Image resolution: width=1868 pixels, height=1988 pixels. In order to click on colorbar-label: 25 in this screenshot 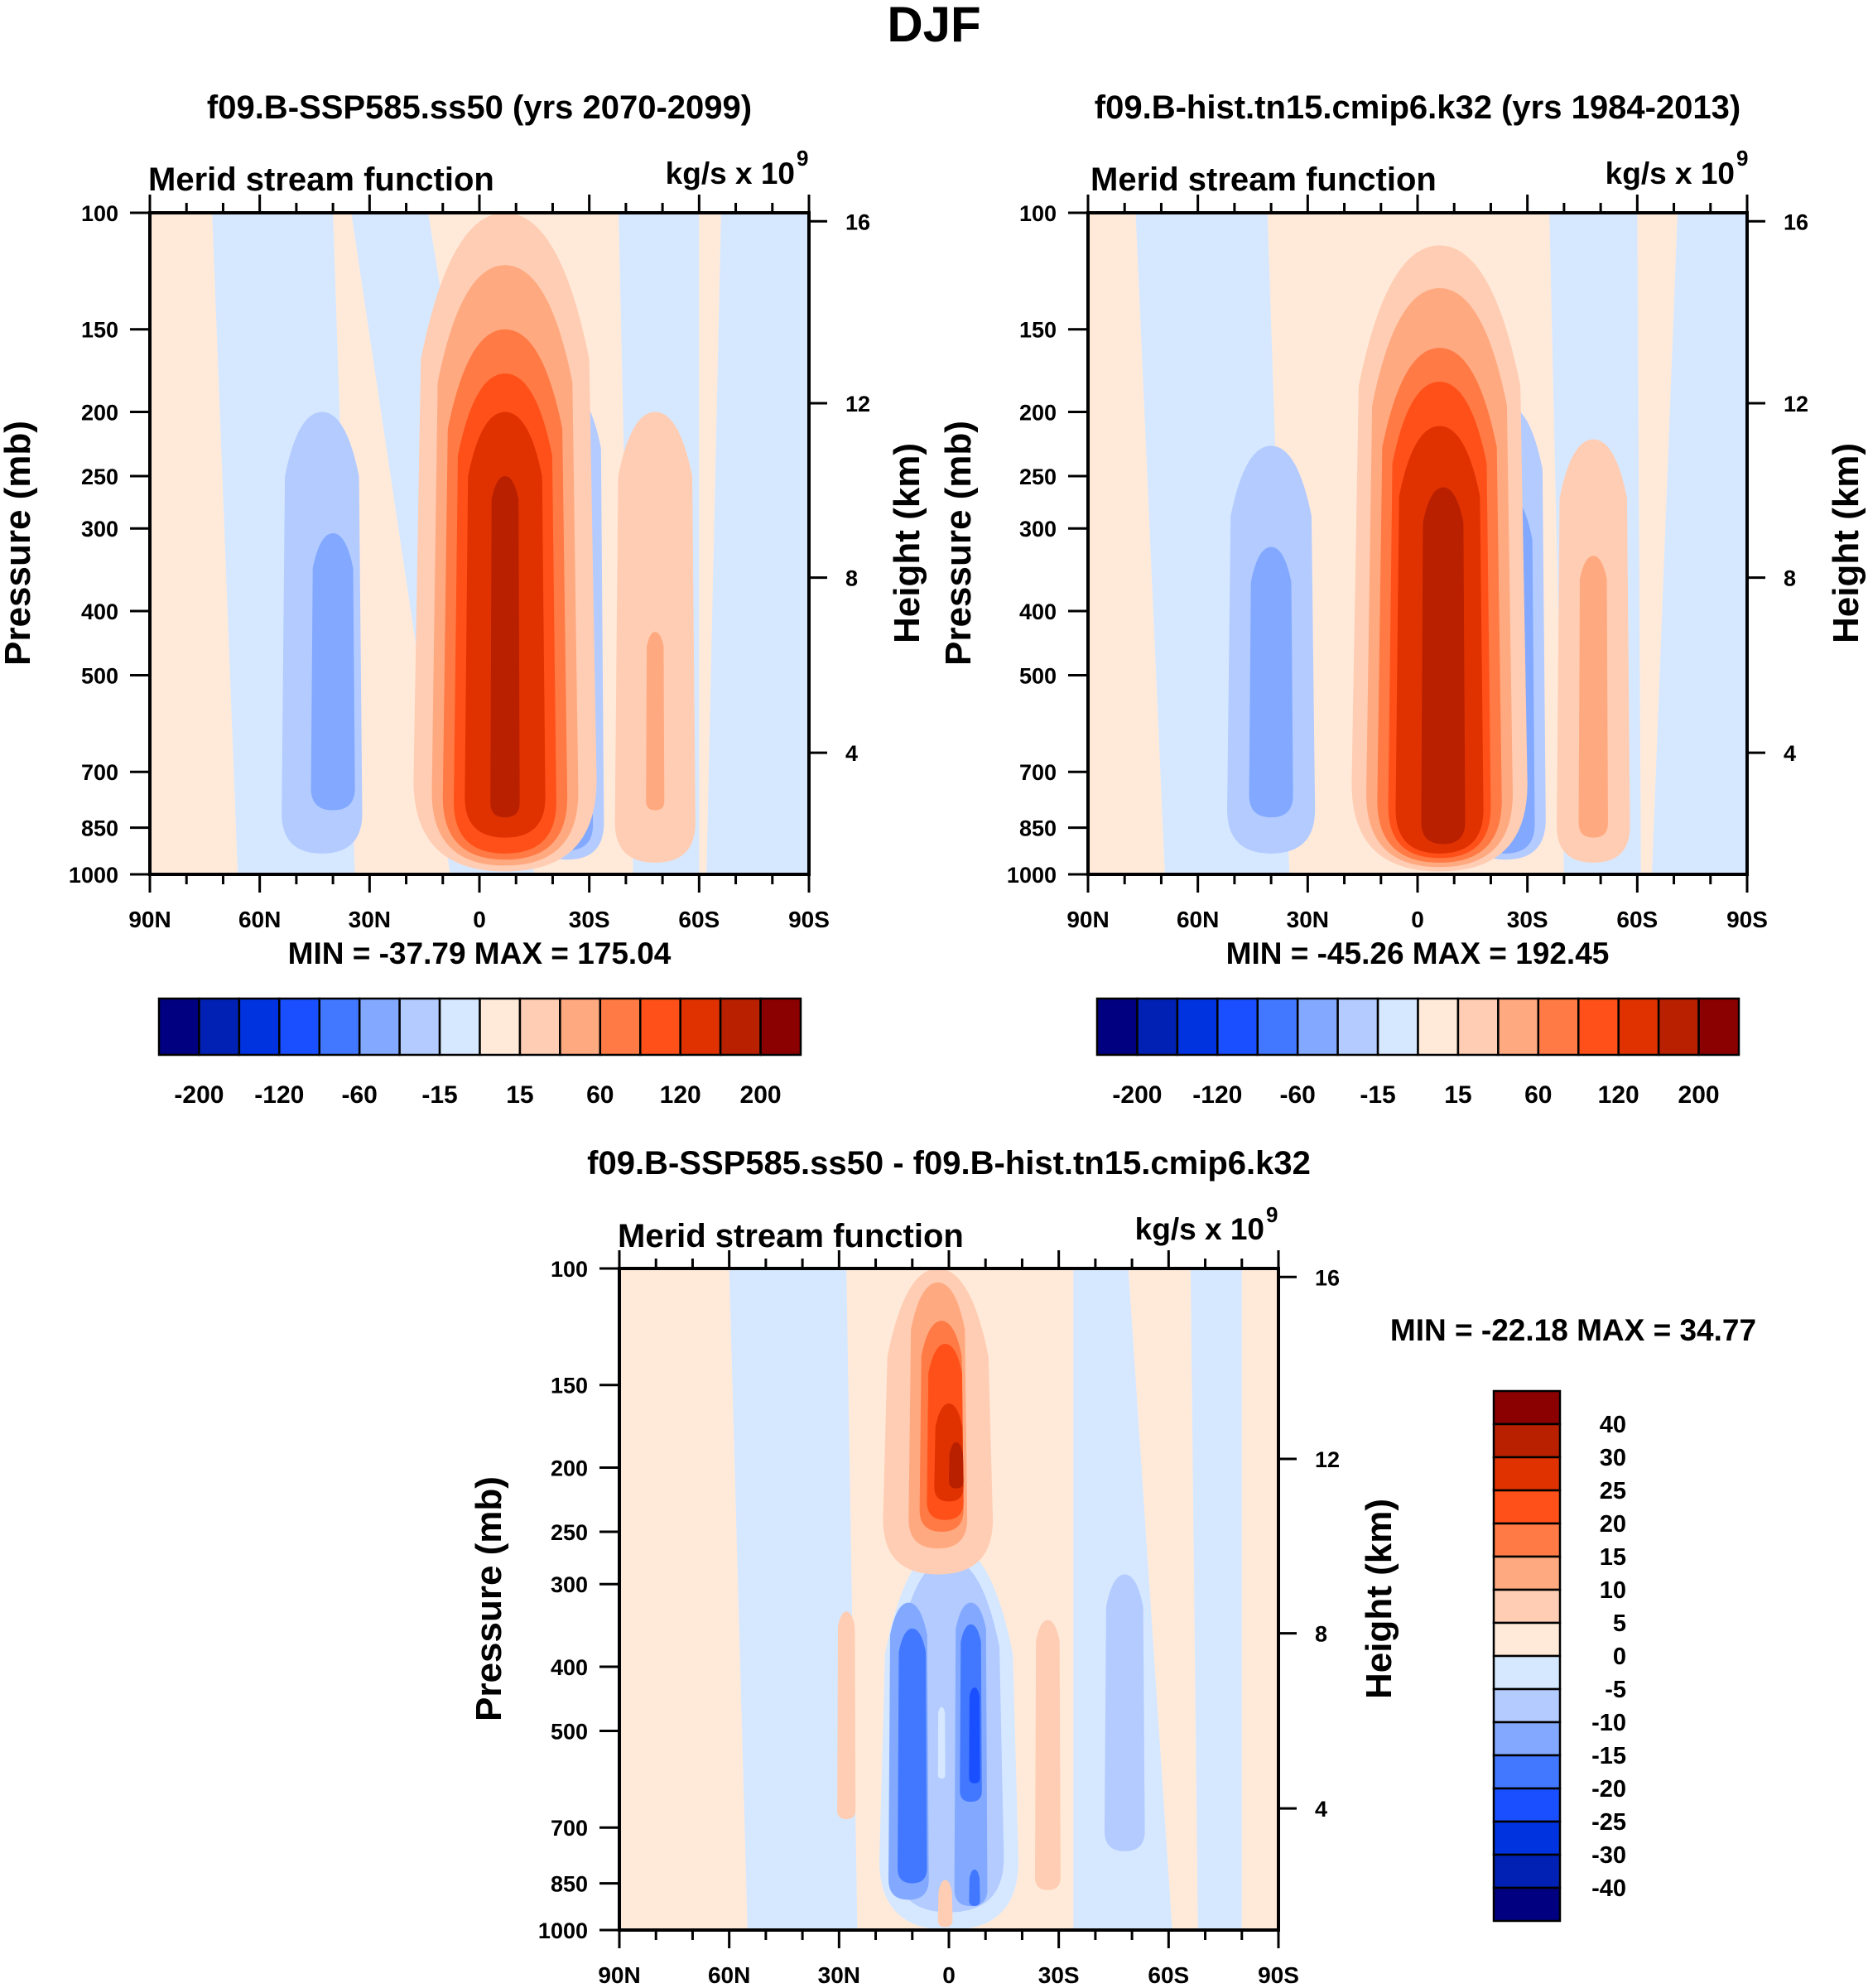, I will do `click(1613, 1491)`.